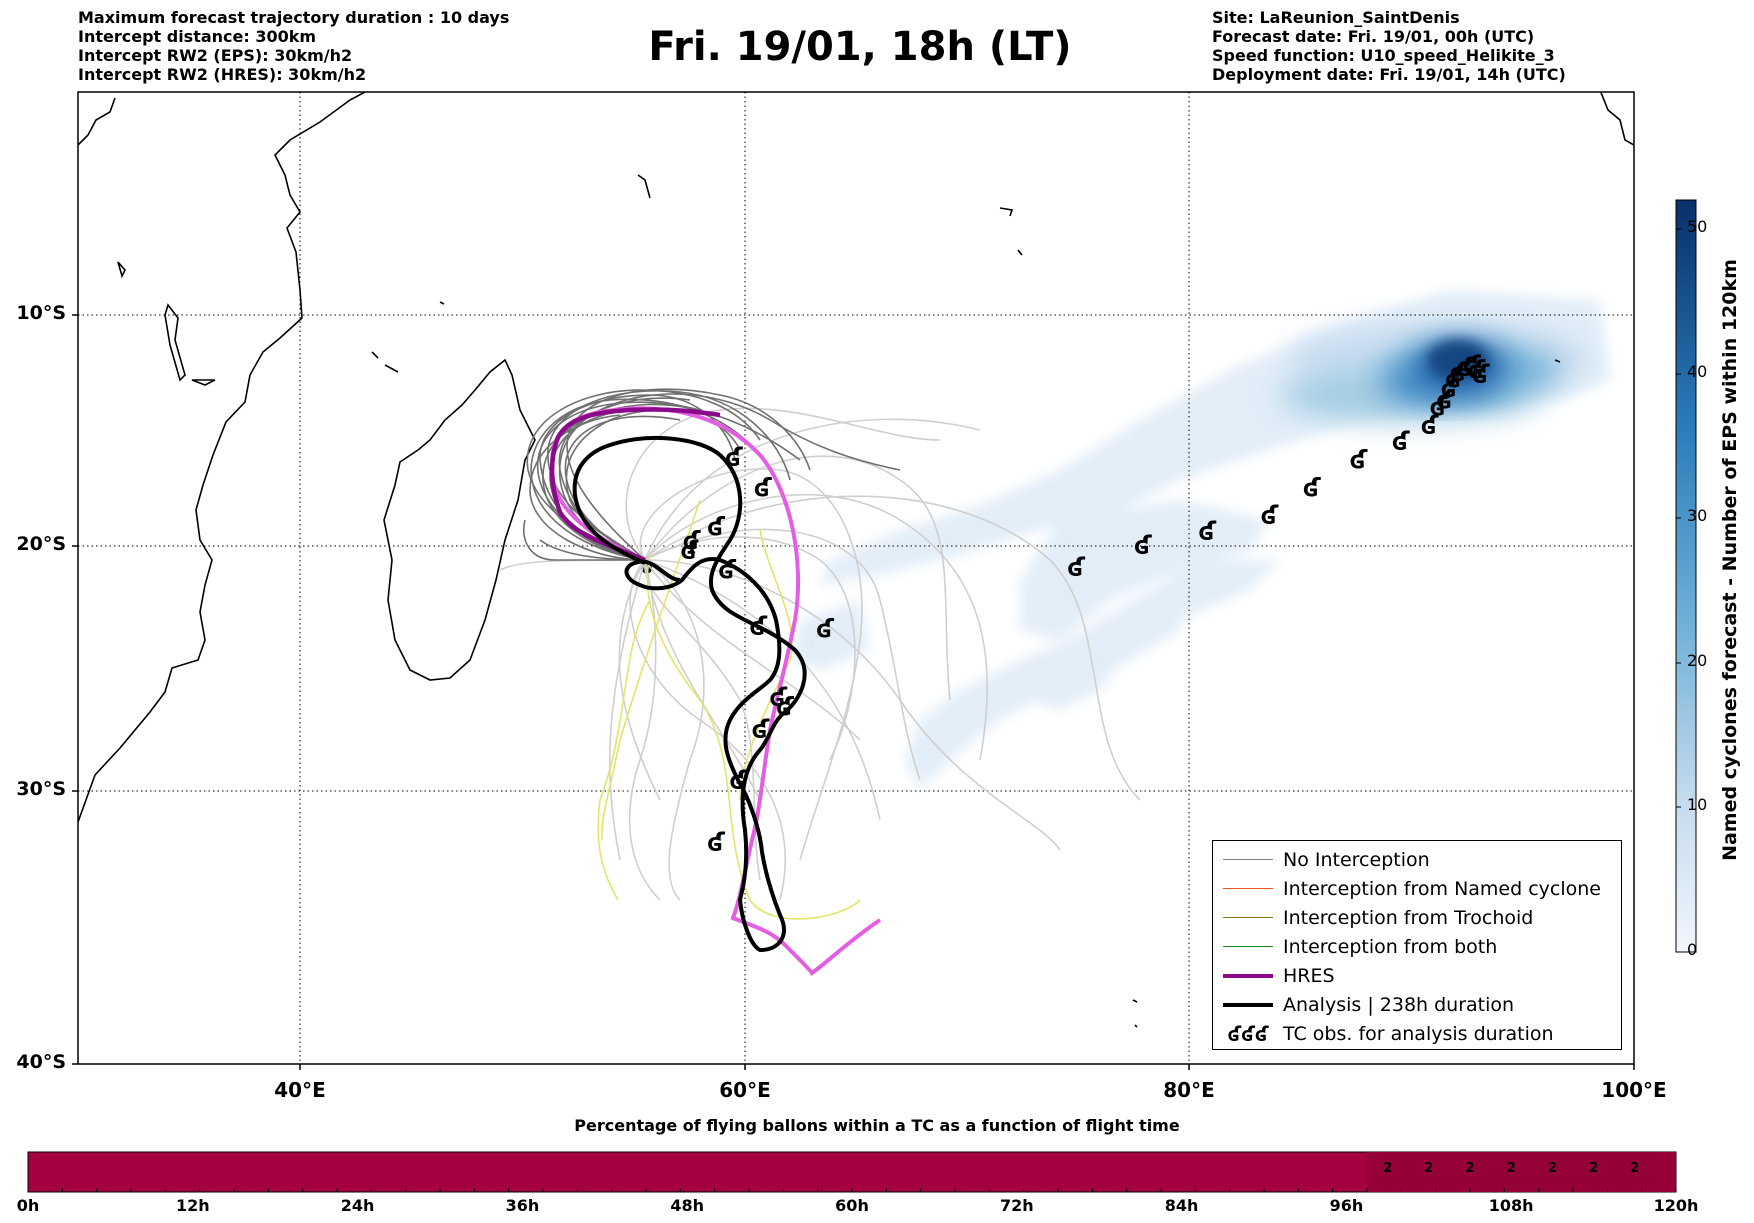 This screenshot has width=1754, height=1223. What do you see at coordinates (1274, 976) in the screenshot?
I see `legend-item: HRES` at bounding box center [1274, 976].